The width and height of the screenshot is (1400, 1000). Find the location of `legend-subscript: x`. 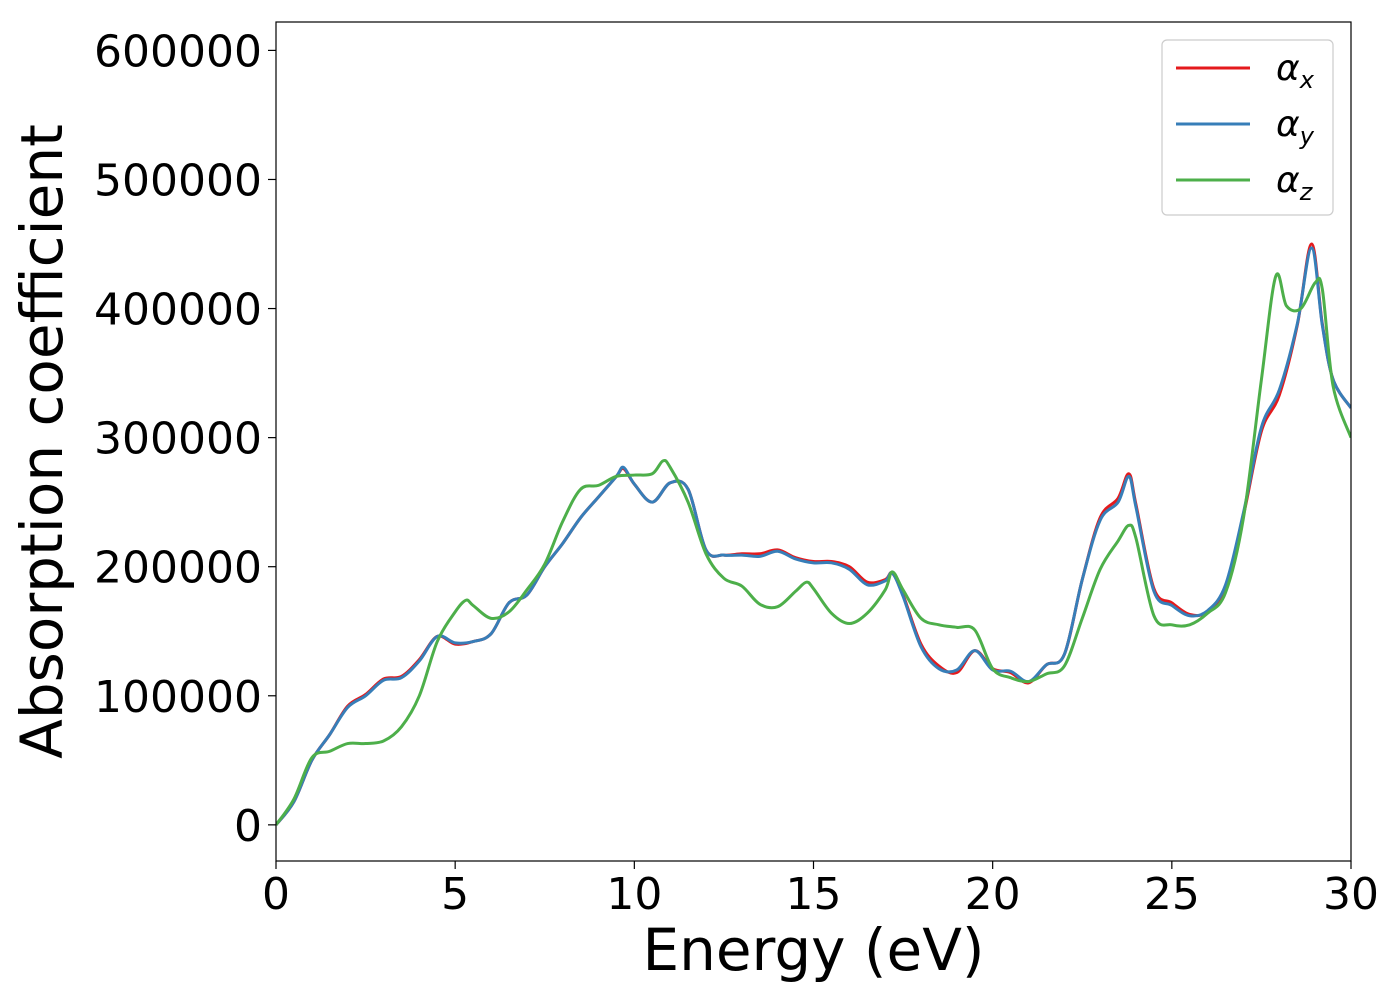

legend-subscript: x is located at coordinates (1307, 80).